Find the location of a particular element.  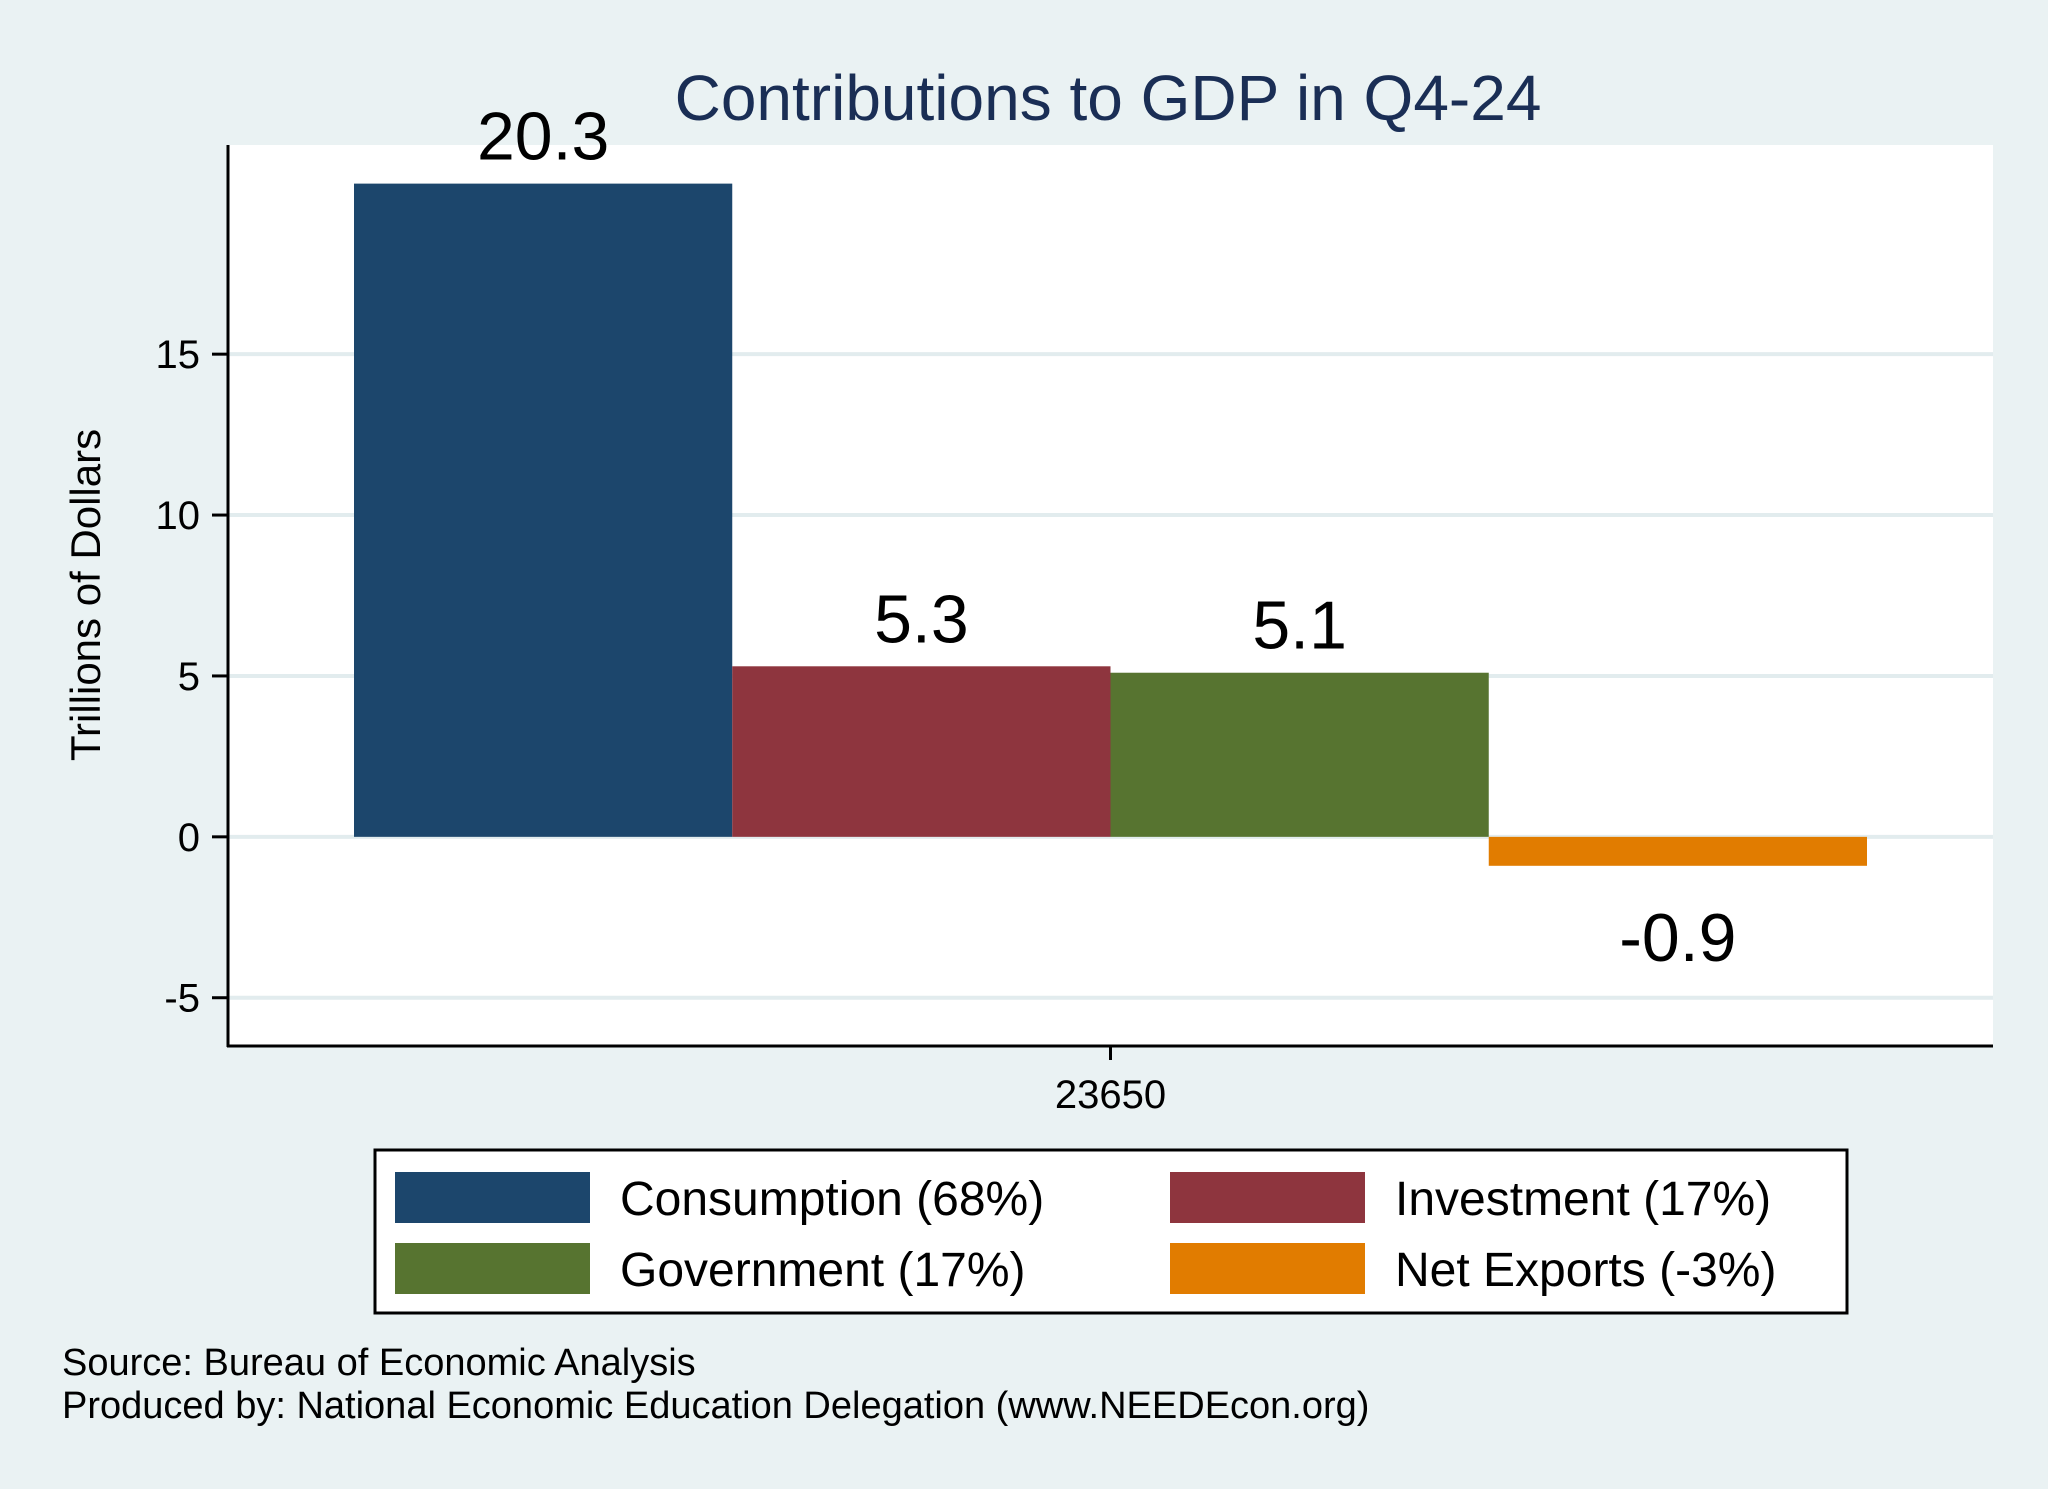

legend-box is located at coordinates (1111, 1231).